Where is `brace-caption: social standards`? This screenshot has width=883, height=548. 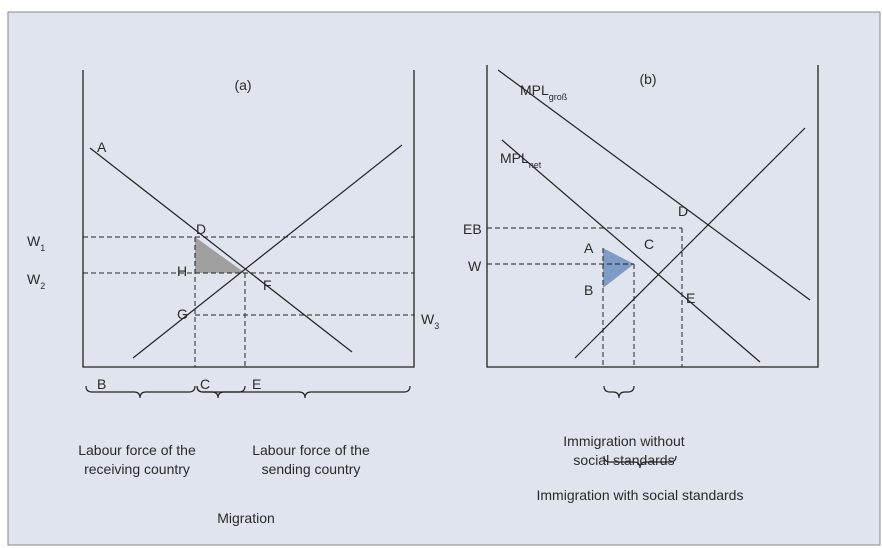 brace-caption: social standards is located at coordinates (623, 460).